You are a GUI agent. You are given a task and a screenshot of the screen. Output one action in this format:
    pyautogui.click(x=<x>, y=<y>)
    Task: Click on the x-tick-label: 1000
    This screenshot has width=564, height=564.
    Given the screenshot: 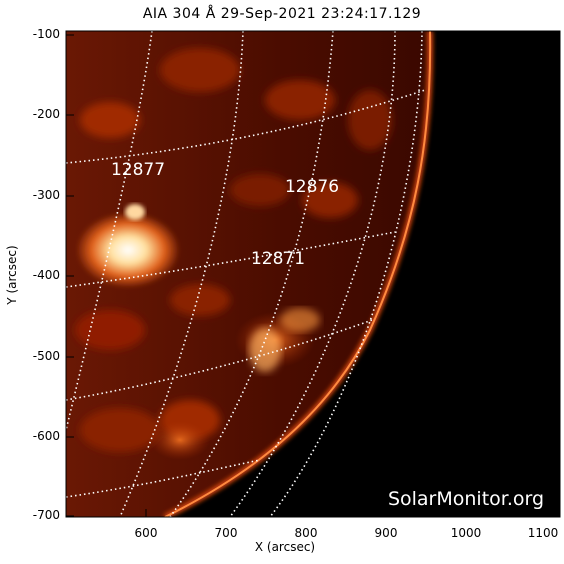 What is the action you would take?
    pyautogui.click(x=466, y=533)
    